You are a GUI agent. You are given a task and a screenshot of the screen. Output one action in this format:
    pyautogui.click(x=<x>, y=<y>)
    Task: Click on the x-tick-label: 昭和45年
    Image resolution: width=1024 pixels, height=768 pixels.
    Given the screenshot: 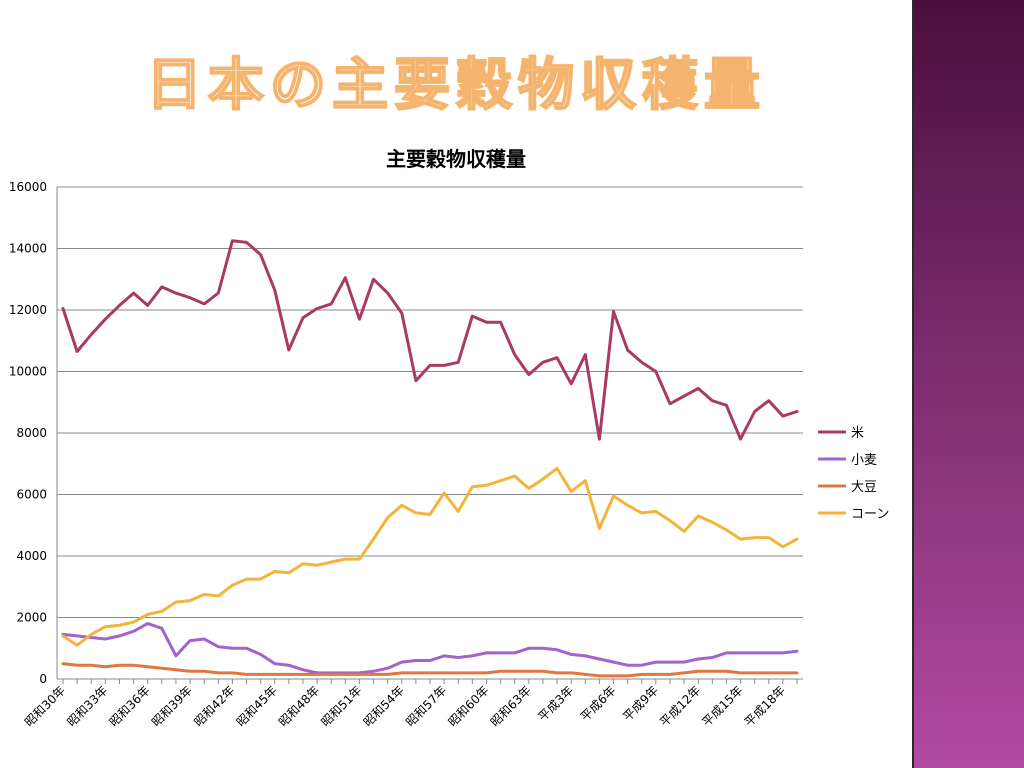 What is the action you would take?
    pyautogui.click(x=257, y=706)
    